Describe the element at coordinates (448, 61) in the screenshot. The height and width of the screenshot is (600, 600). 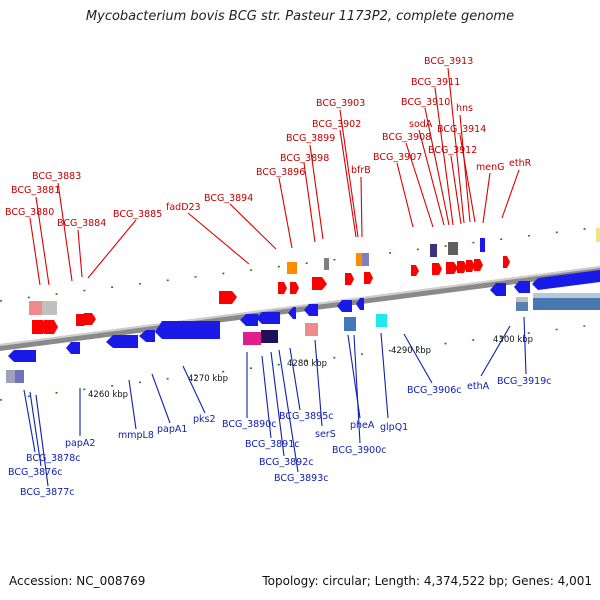
I see `label-BCG_3913: BCG_3913` at that location.